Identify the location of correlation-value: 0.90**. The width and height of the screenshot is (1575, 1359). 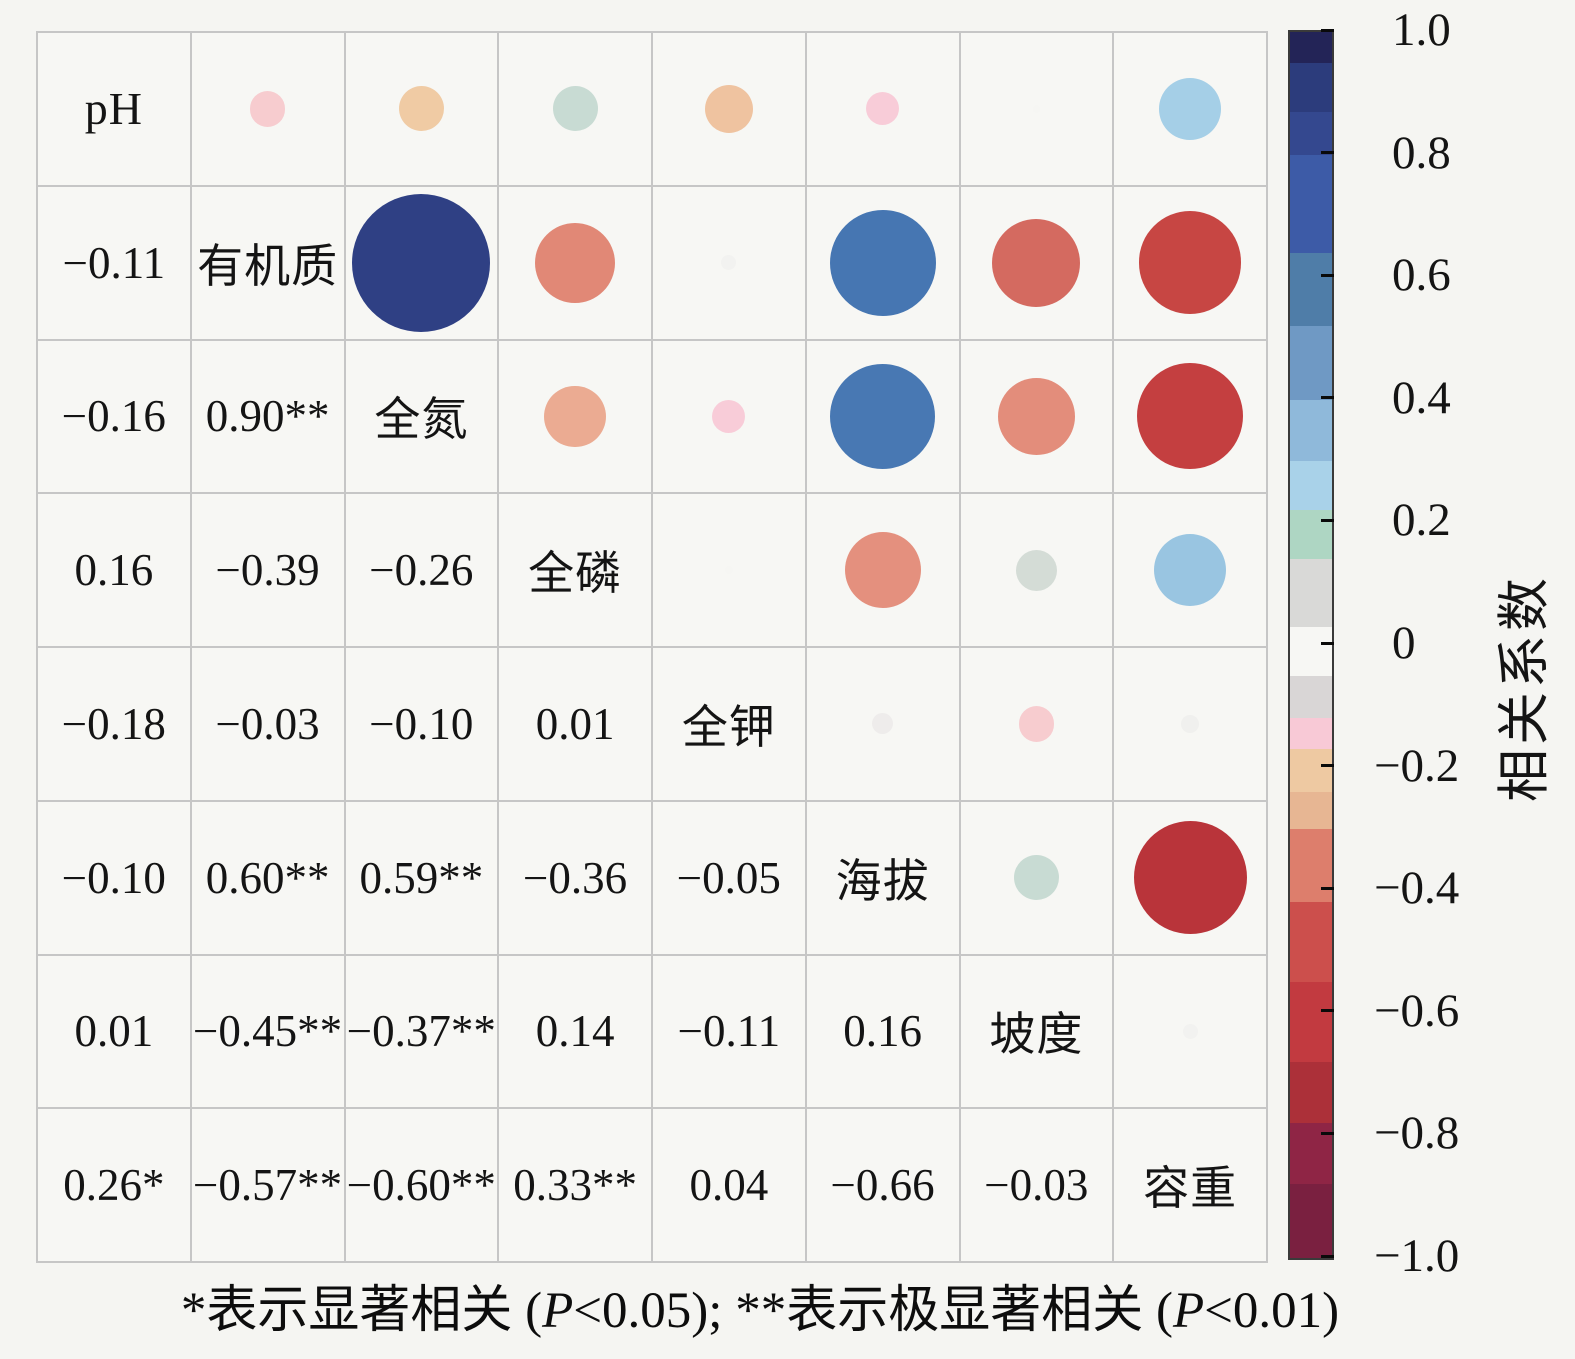
(267, 416).